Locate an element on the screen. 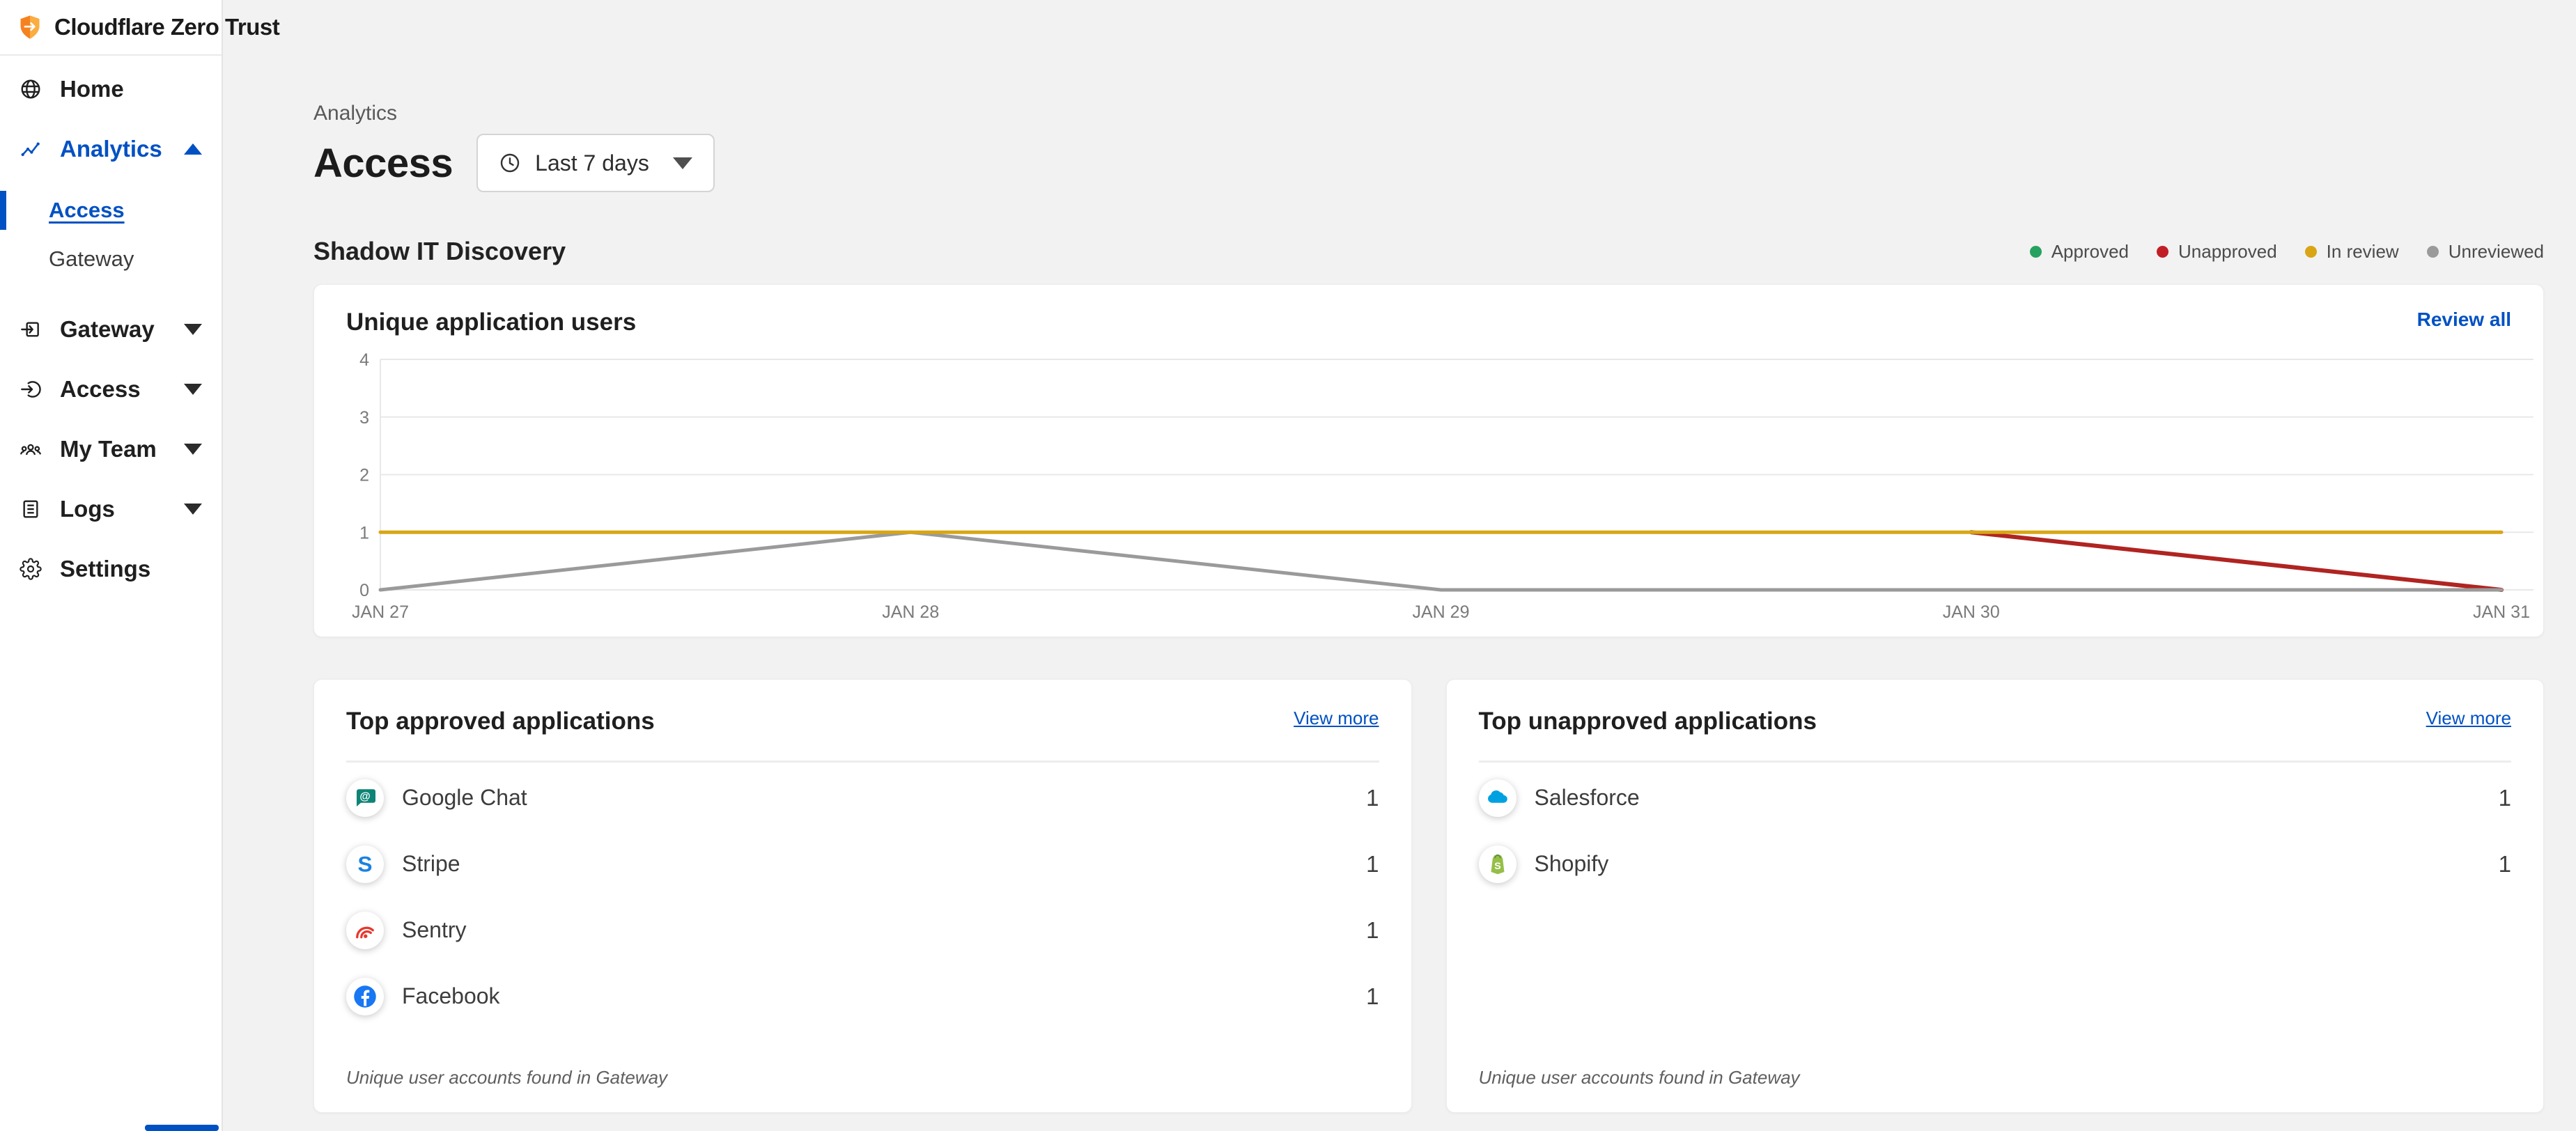 The image size is (2576, 1131). legend-item-in-review: In review is located at coordinates (2351, 252).